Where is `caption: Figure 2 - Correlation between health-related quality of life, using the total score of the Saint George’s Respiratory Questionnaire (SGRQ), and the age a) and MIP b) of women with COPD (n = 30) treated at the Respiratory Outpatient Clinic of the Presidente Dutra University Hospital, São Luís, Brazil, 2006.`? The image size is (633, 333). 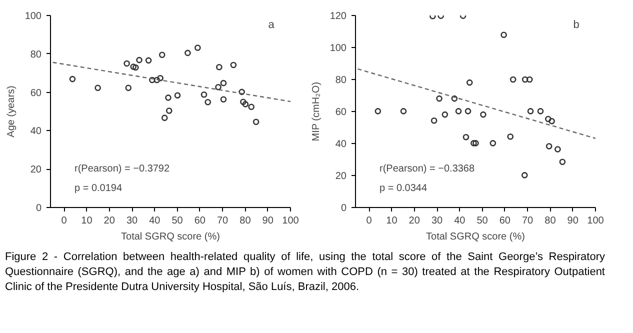 caption: Figure 2 - Correlation between health-related quality of life, using the total score of the Saint George’s Respiratory Questionnaire (SGRQ), and the age a) and MIP b) of women with COPD (n = 30) treated at the Respiratory Outpatient Clinic of the Presidente Dutra University Hospital, São Luís, Brazil, 2006. is located at coordinates (305, 272).